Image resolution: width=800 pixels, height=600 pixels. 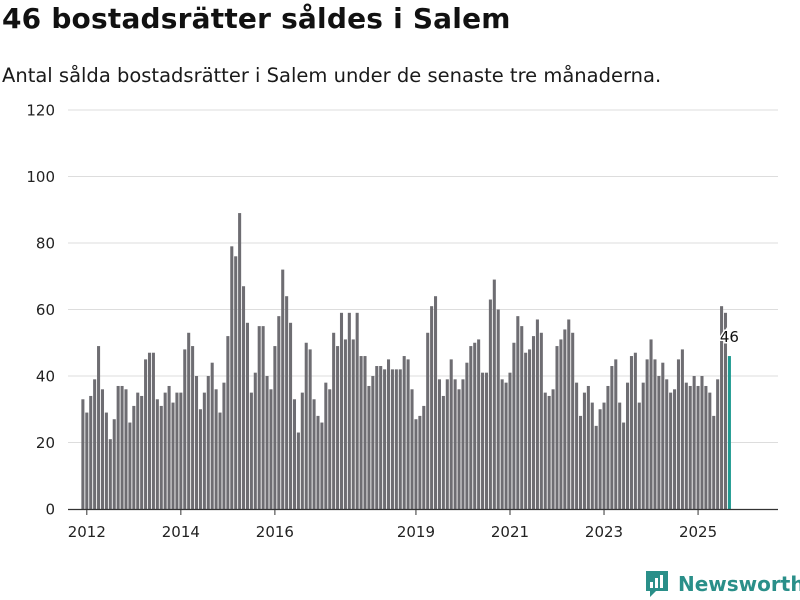 I want to click on bar-highlight, so click(x=729, y=432).